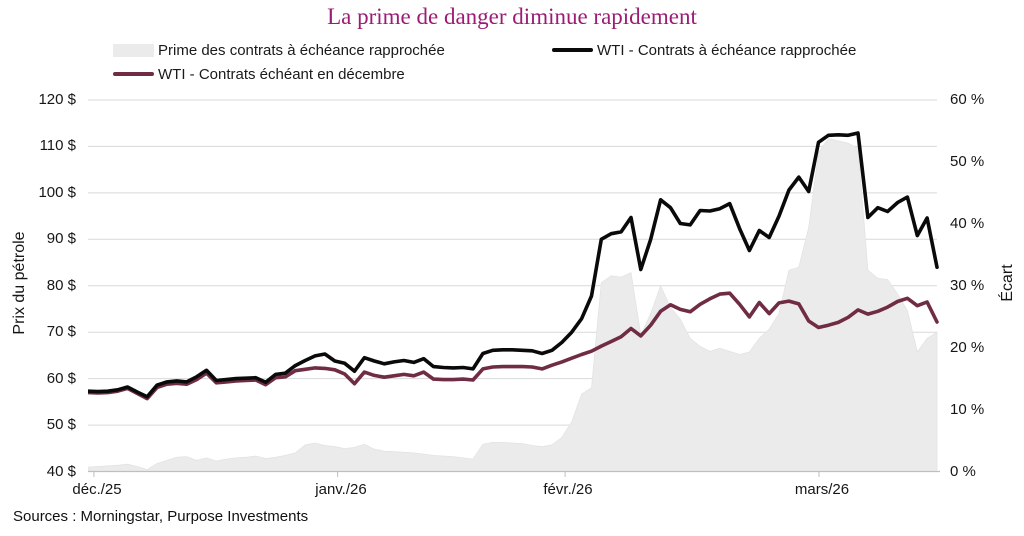  What do you see at coordinates (61, 238) in the screenshot?
I see `left-axis-tick-90: 90 $` at bounding box center [61, 238].